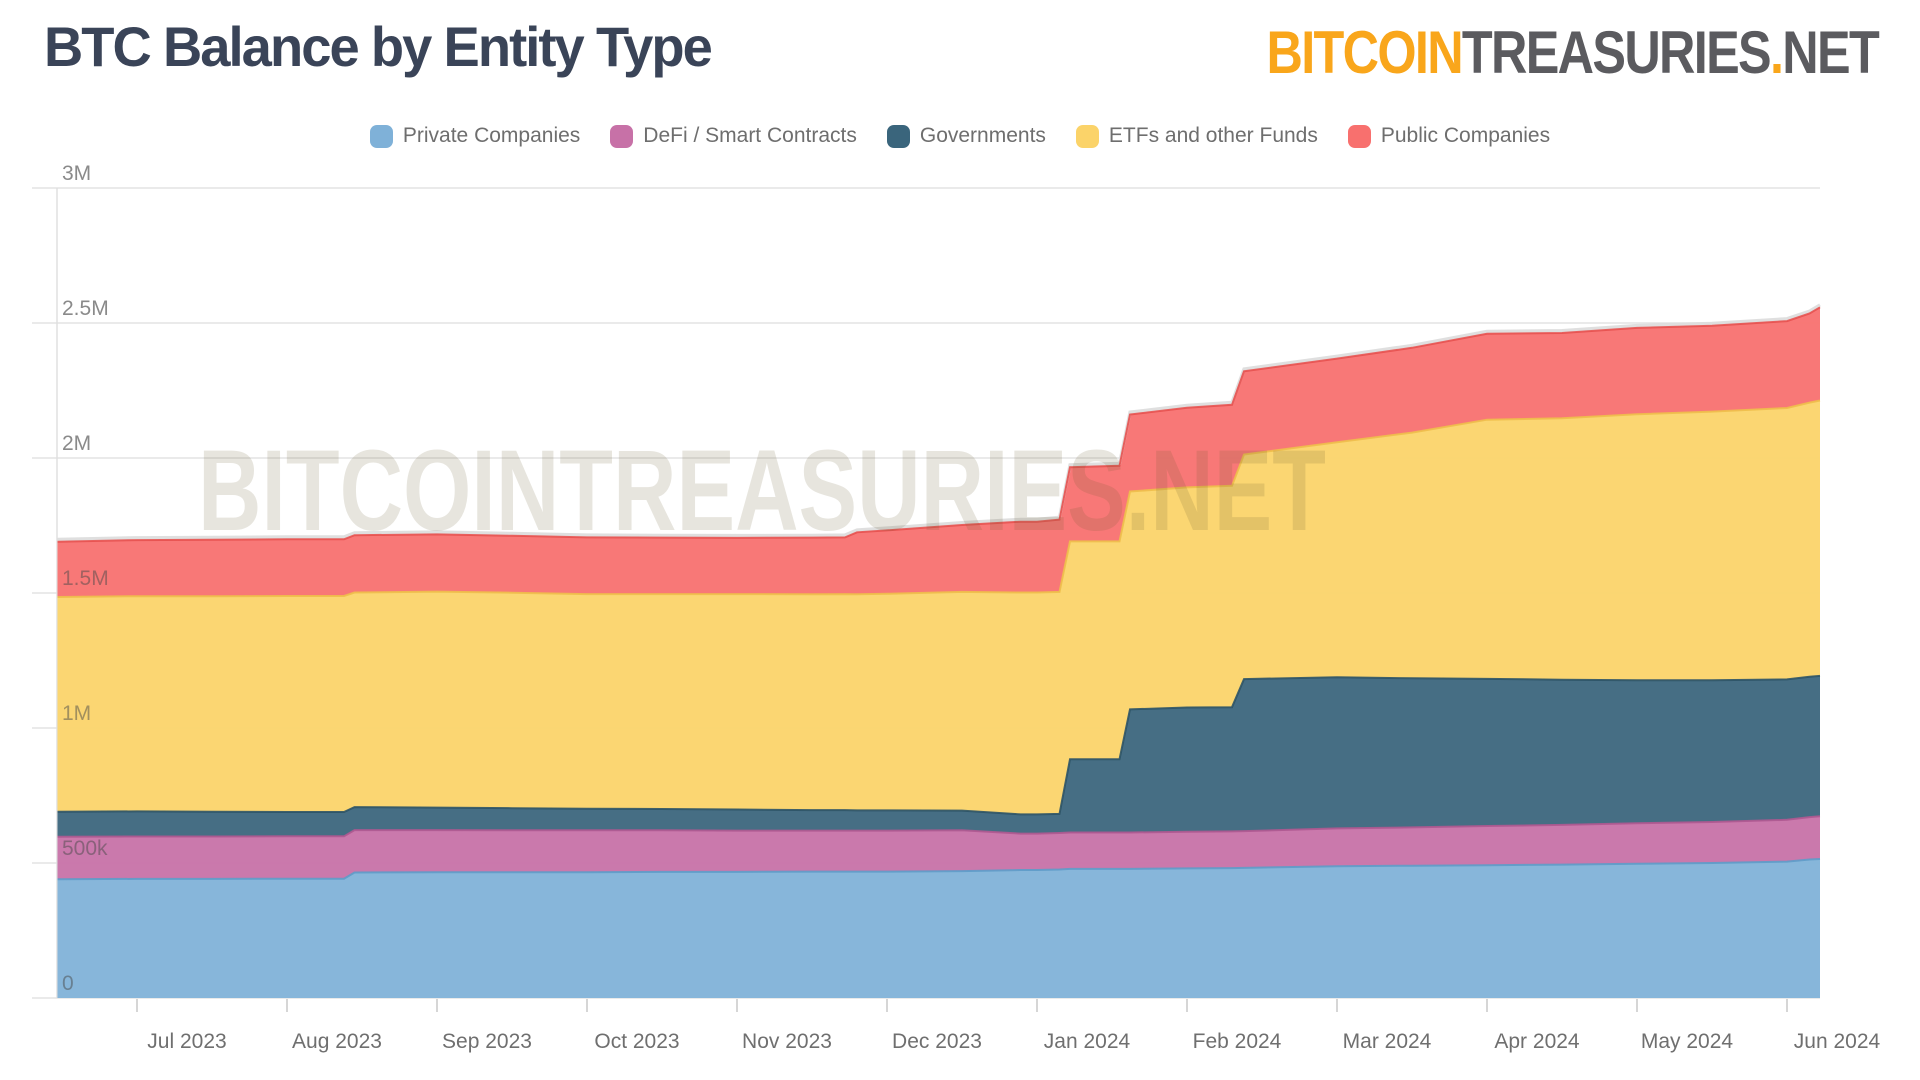  Describe the element at coordinates (1387, 1041) in the screenshot. I see `x-tick-label-Mar-2024: Mar 2024` at that location.